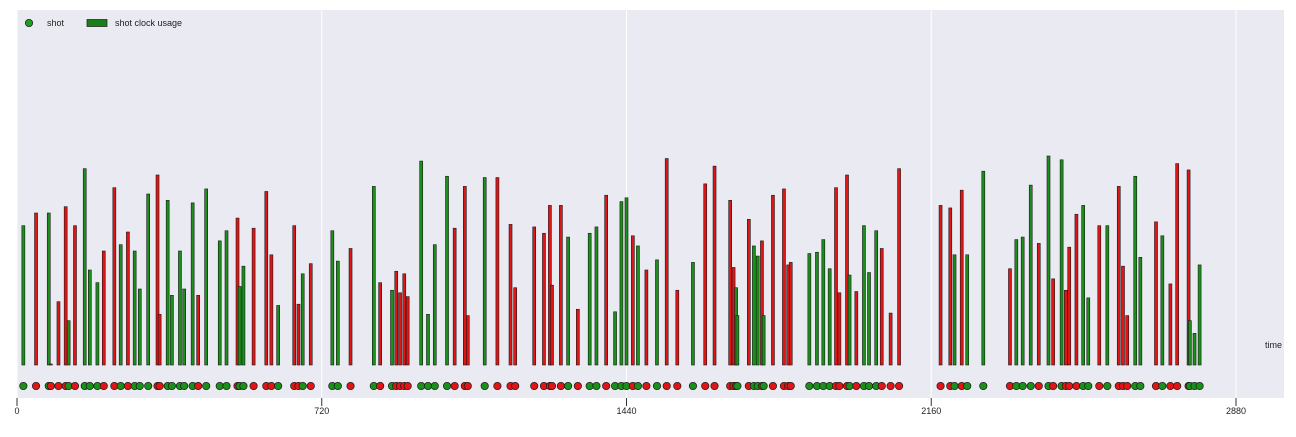 This screenshot has height=437, width=1296. I want to click on legend-label-shot: shot, so click(56, 23).